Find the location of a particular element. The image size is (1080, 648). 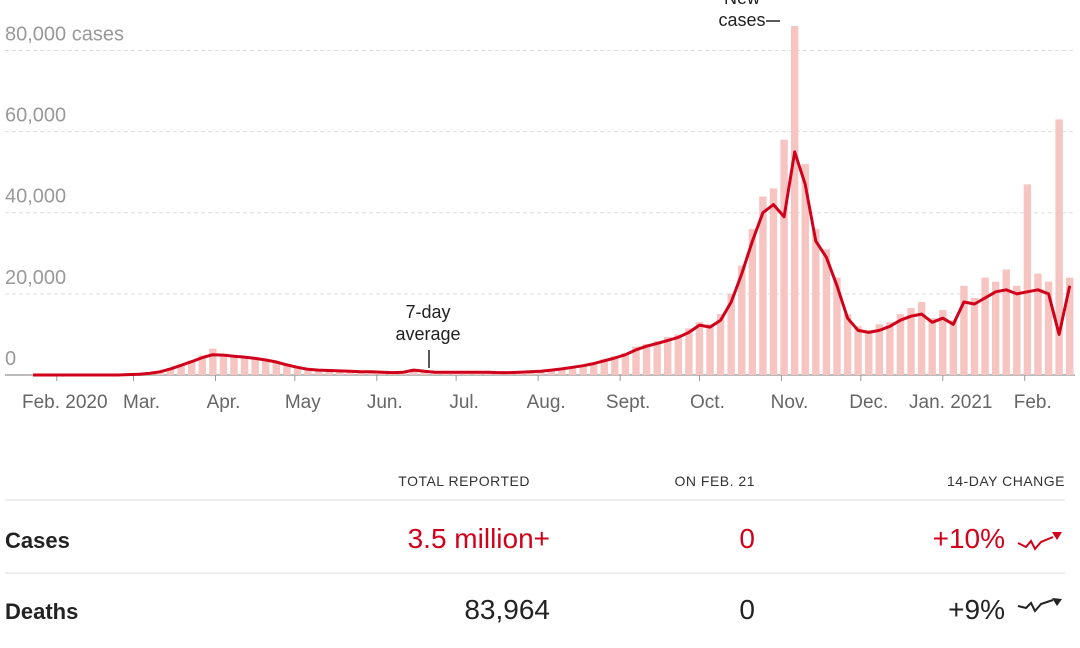

x-tick-label: Mar. is located at coordinates (141, 402).